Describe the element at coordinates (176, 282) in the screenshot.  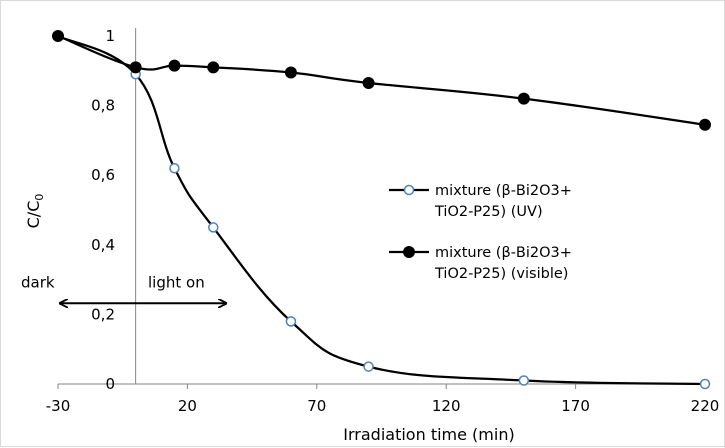
I see `light-on-label: light on` at that location.